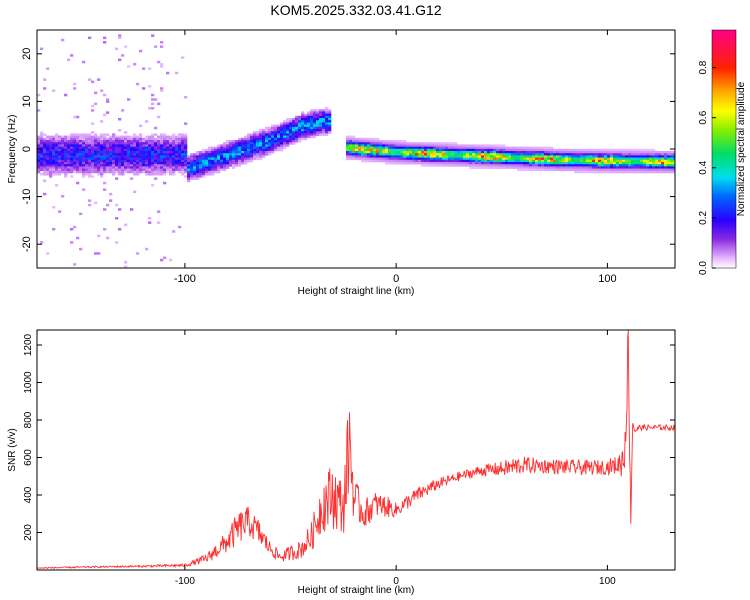  What do you see at coordinates (724, 149) in the screenshot?
I see `colorbar-gradient` at bounding box center [724, 149].